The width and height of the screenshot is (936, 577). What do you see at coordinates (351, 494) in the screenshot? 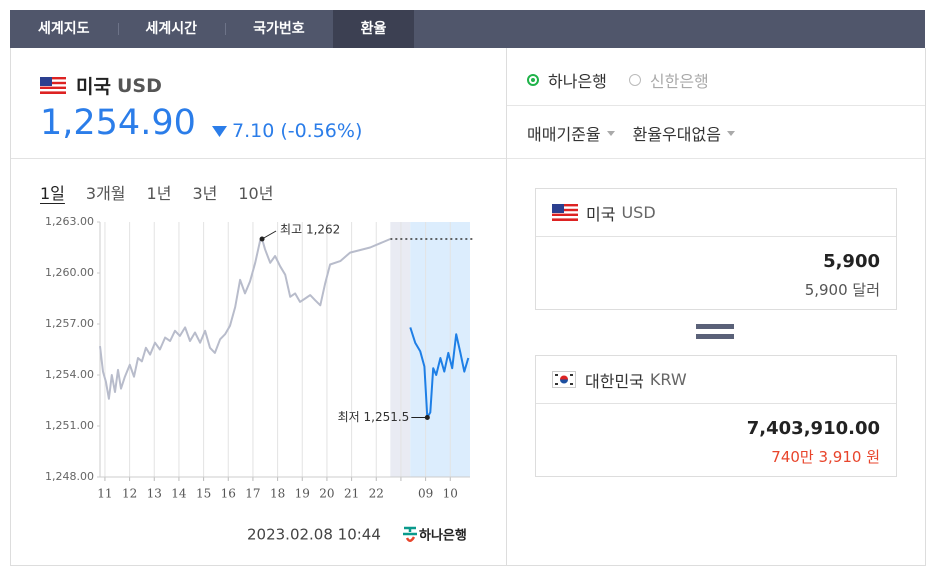
I see `x-tick-label: 21` at bounding box center [351, 494].